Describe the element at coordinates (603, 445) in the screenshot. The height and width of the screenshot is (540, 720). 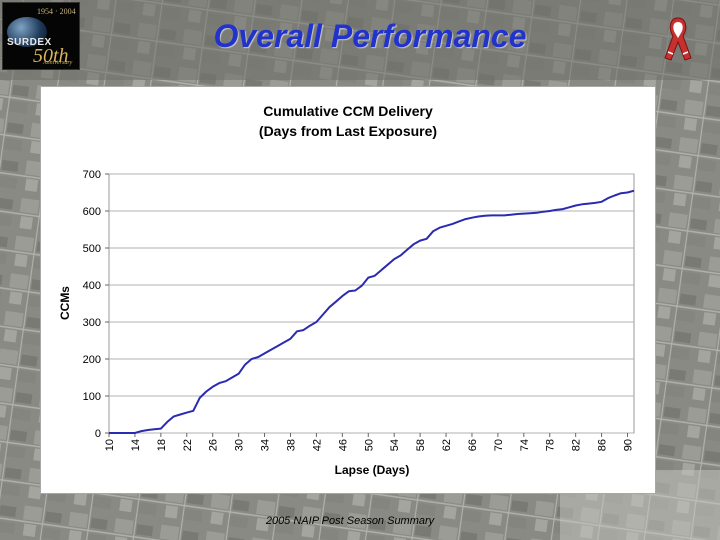
I see `x-tick-label: 86` at that location.